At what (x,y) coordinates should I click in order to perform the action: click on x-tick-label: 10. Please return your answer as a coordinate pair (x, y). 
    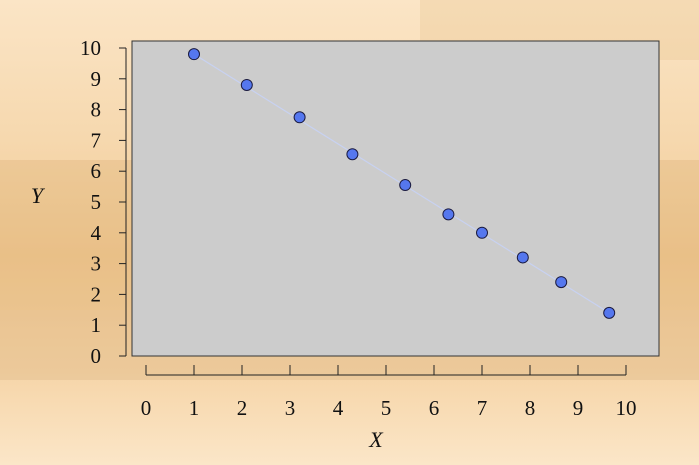
    Looking at the image, I should click on (626, 408).